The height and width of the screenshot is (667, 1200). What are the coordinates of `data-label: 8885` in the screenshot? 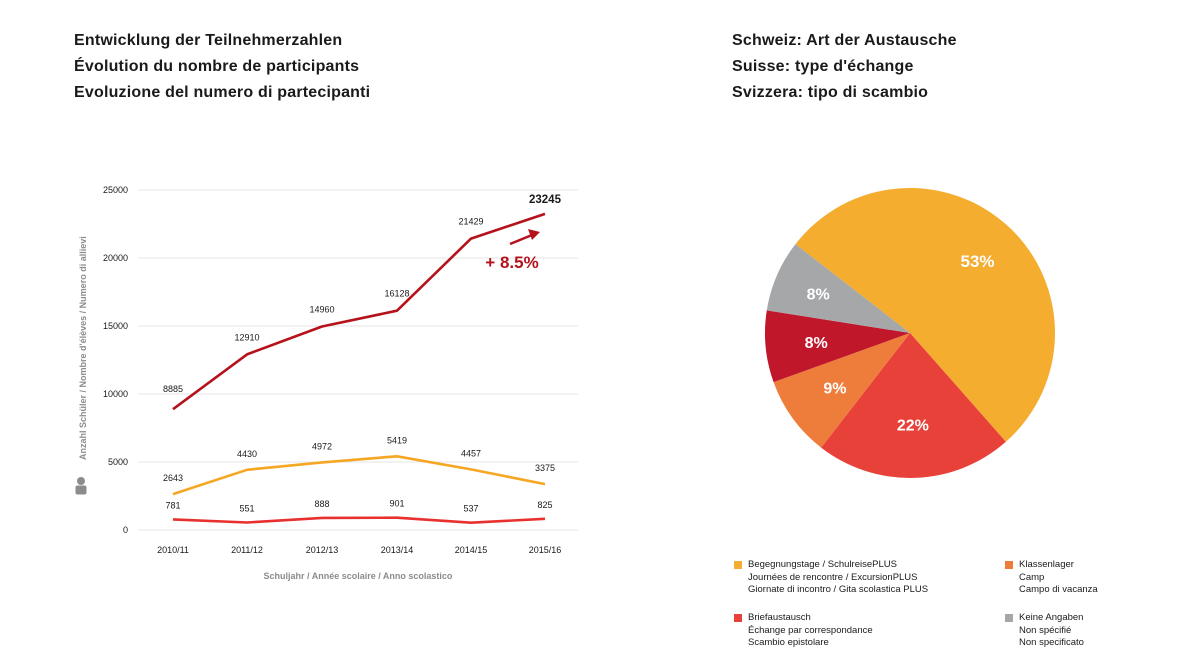 It's located at (173, 389).